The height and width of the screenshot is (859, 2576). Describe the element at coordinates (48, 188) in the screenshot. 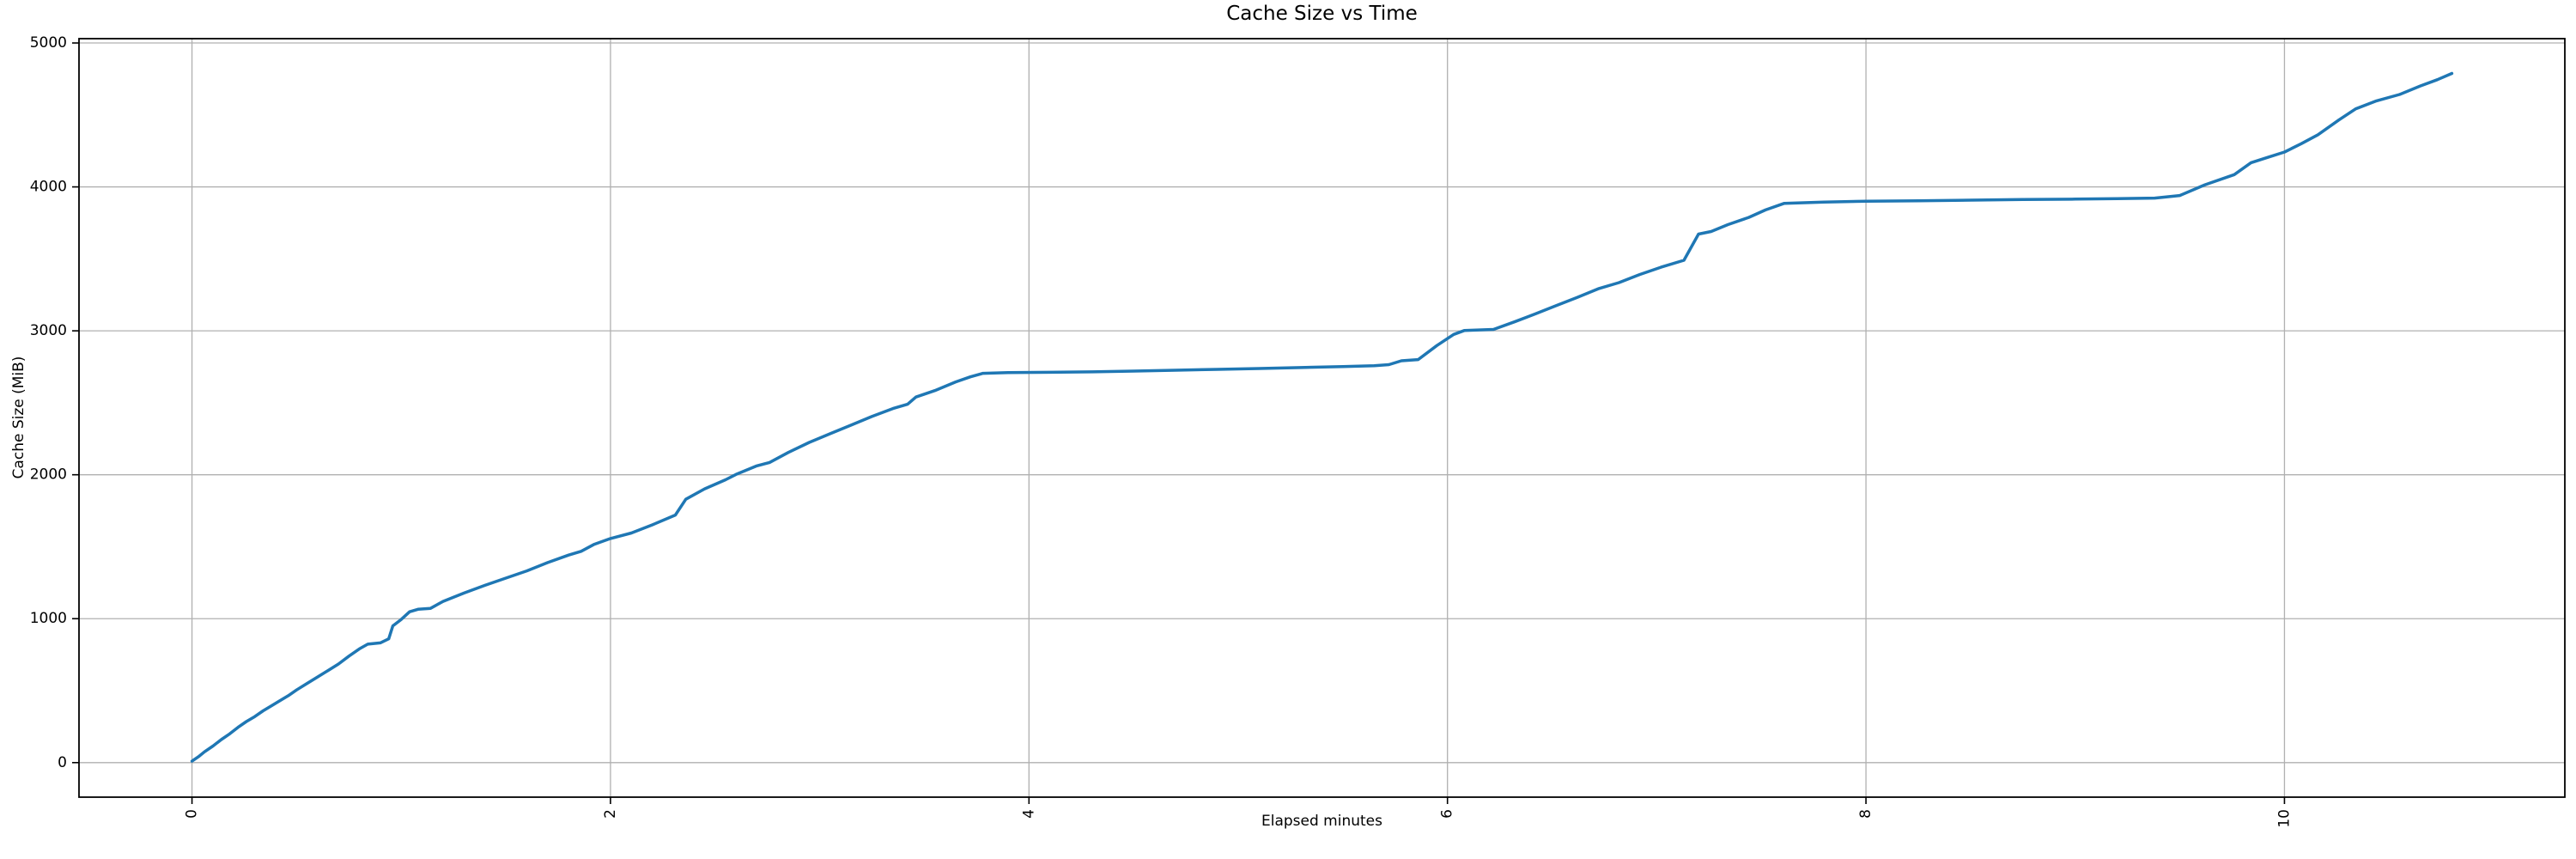

I see `y-tick-label-4000: 4000` at that location.